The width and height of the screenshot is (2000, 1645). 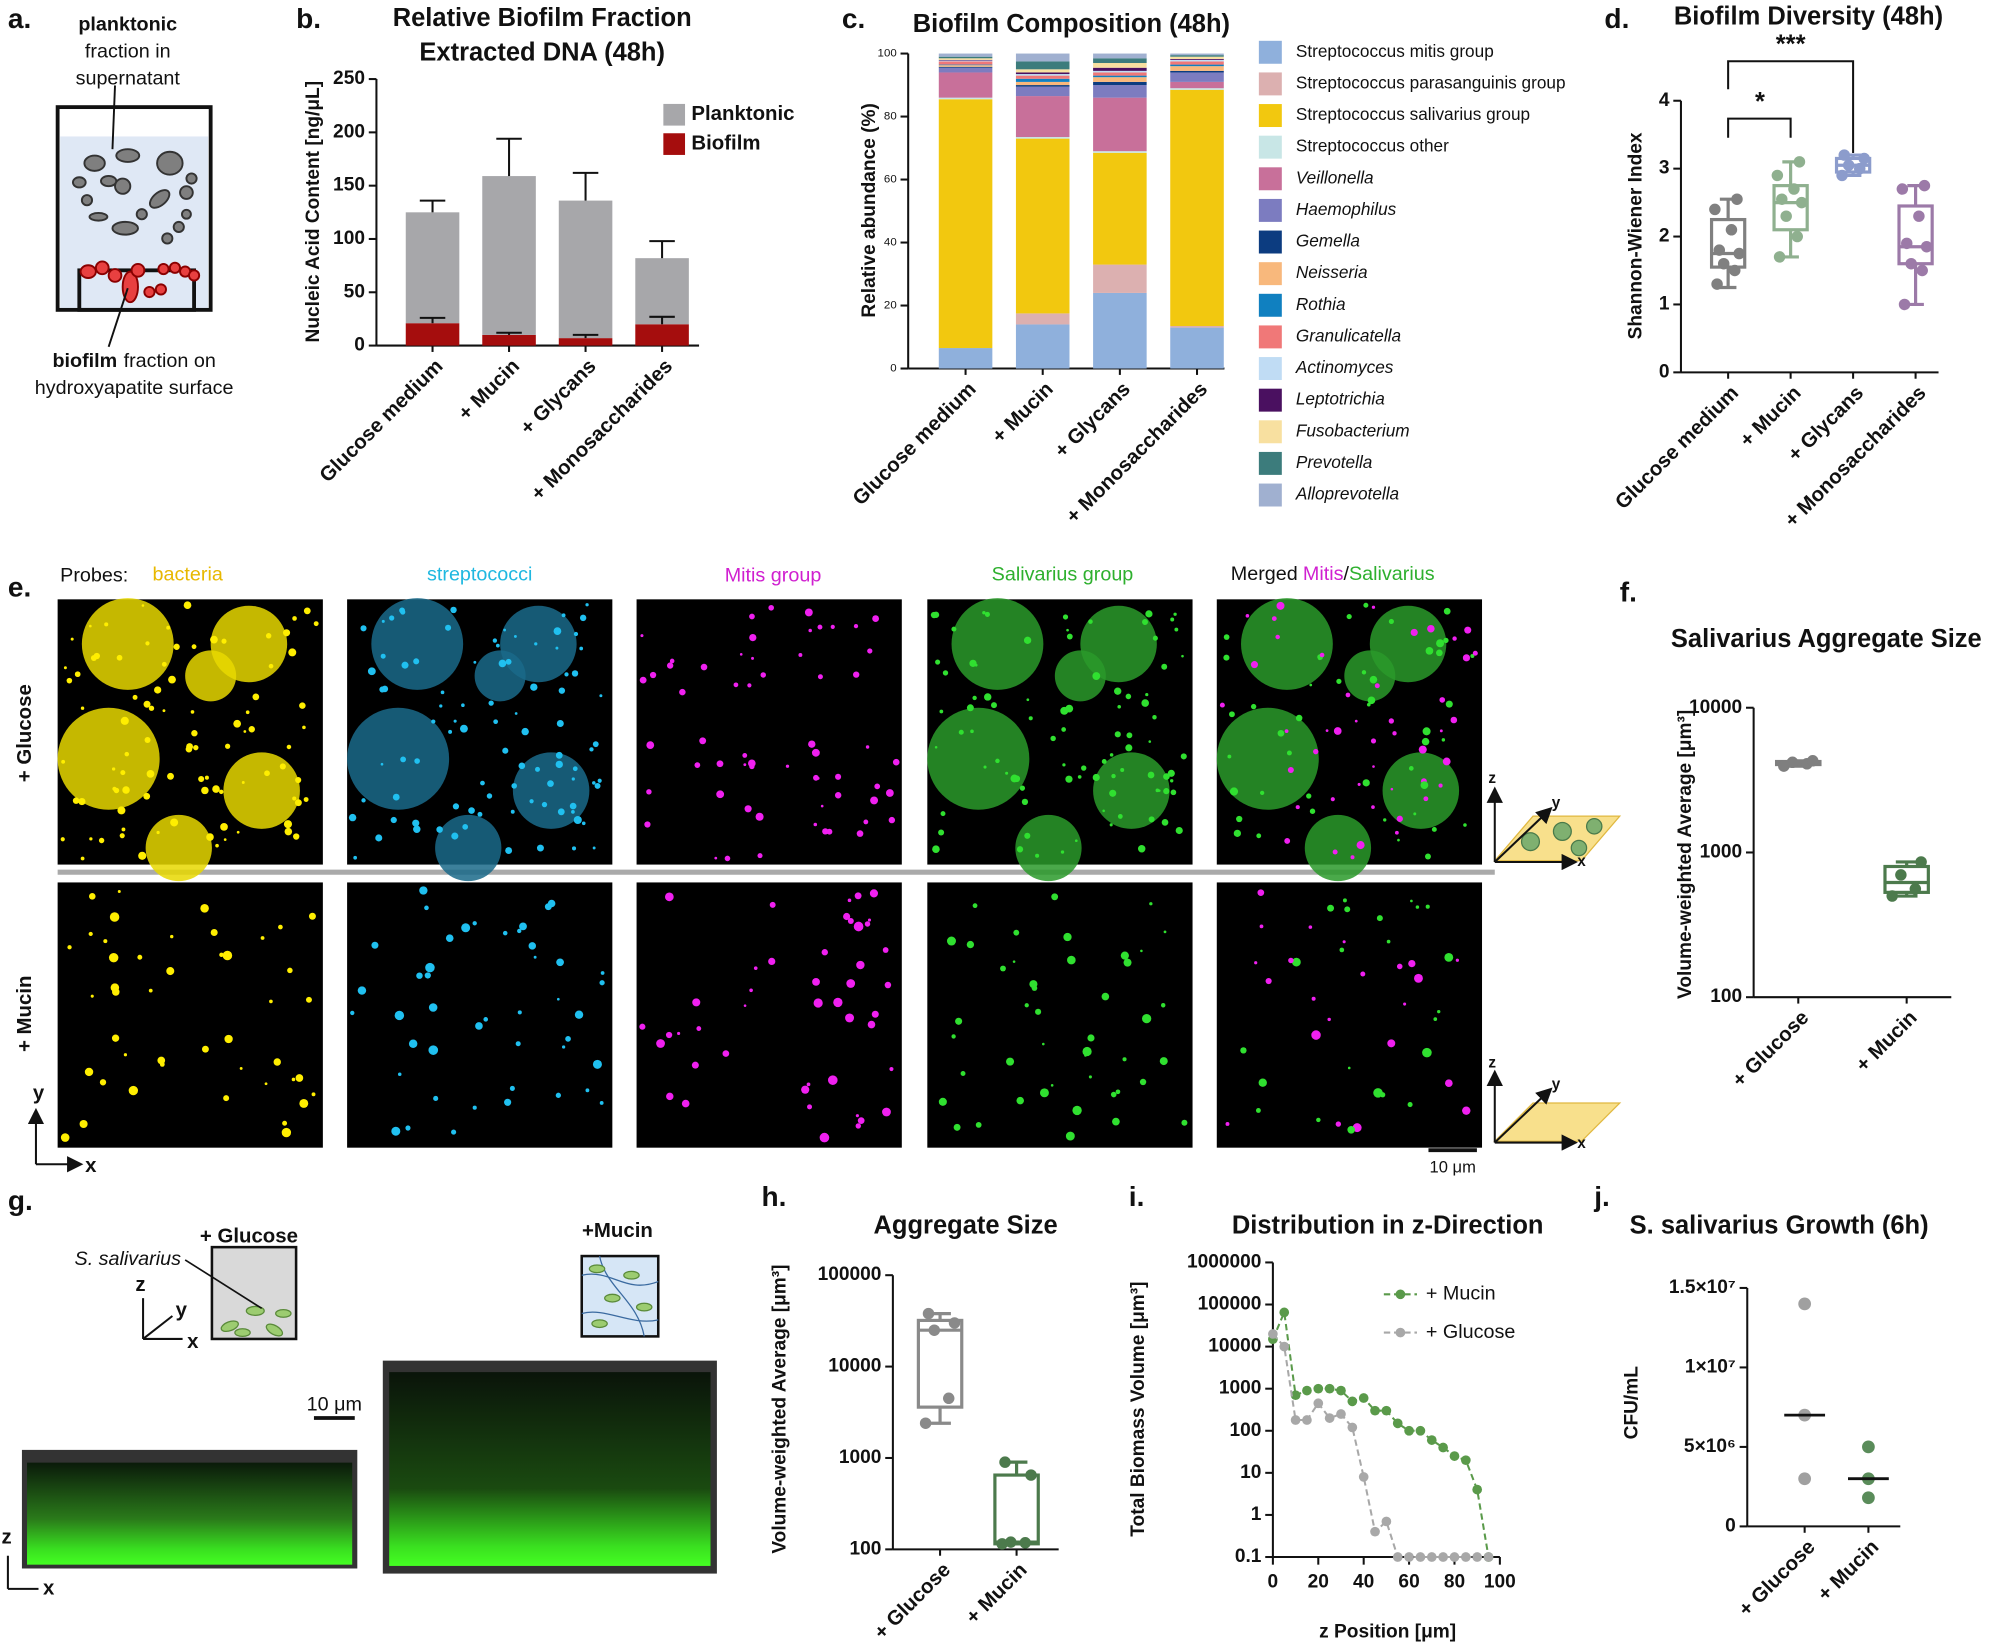 I want to click on chart-title: Distribution in z-Direction, so click(x=1388, y=1225).